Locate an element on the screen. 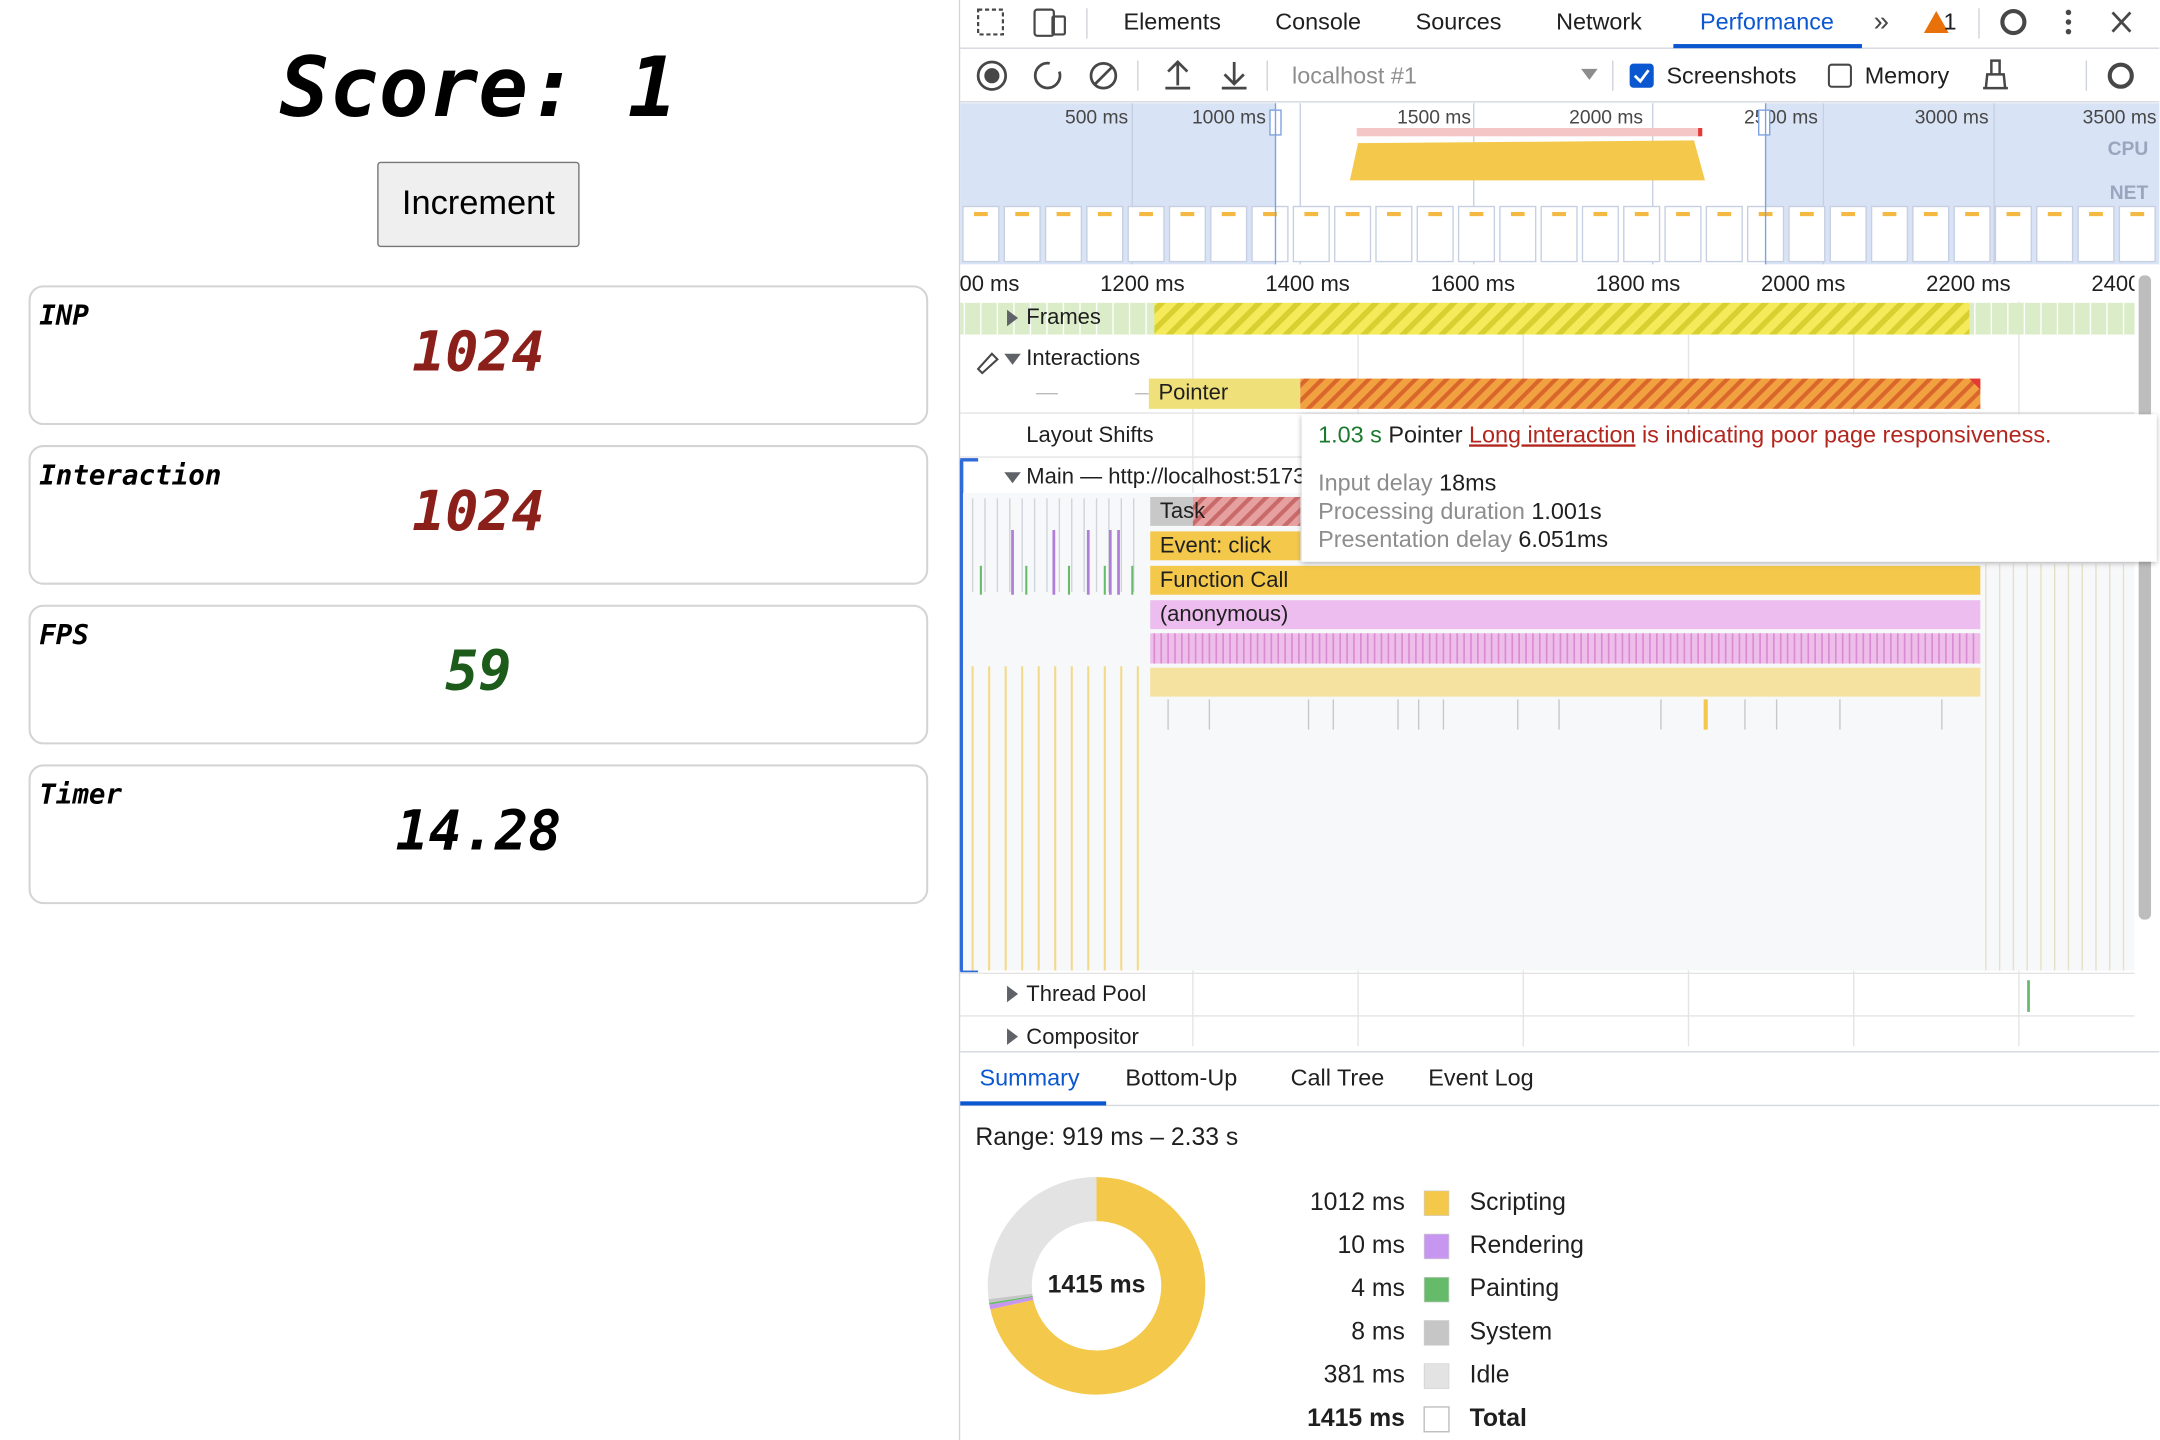 This screenshot has height=1440, width=2160. summary-total-name: Total is located at coordinates (1498, 1418).